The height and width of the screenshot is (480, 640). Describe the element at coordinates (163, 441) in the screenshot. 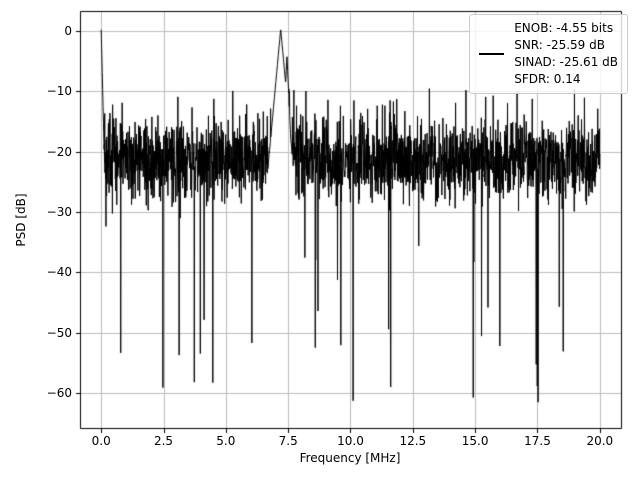

I see `x-tick-label: 2.5` at that location.